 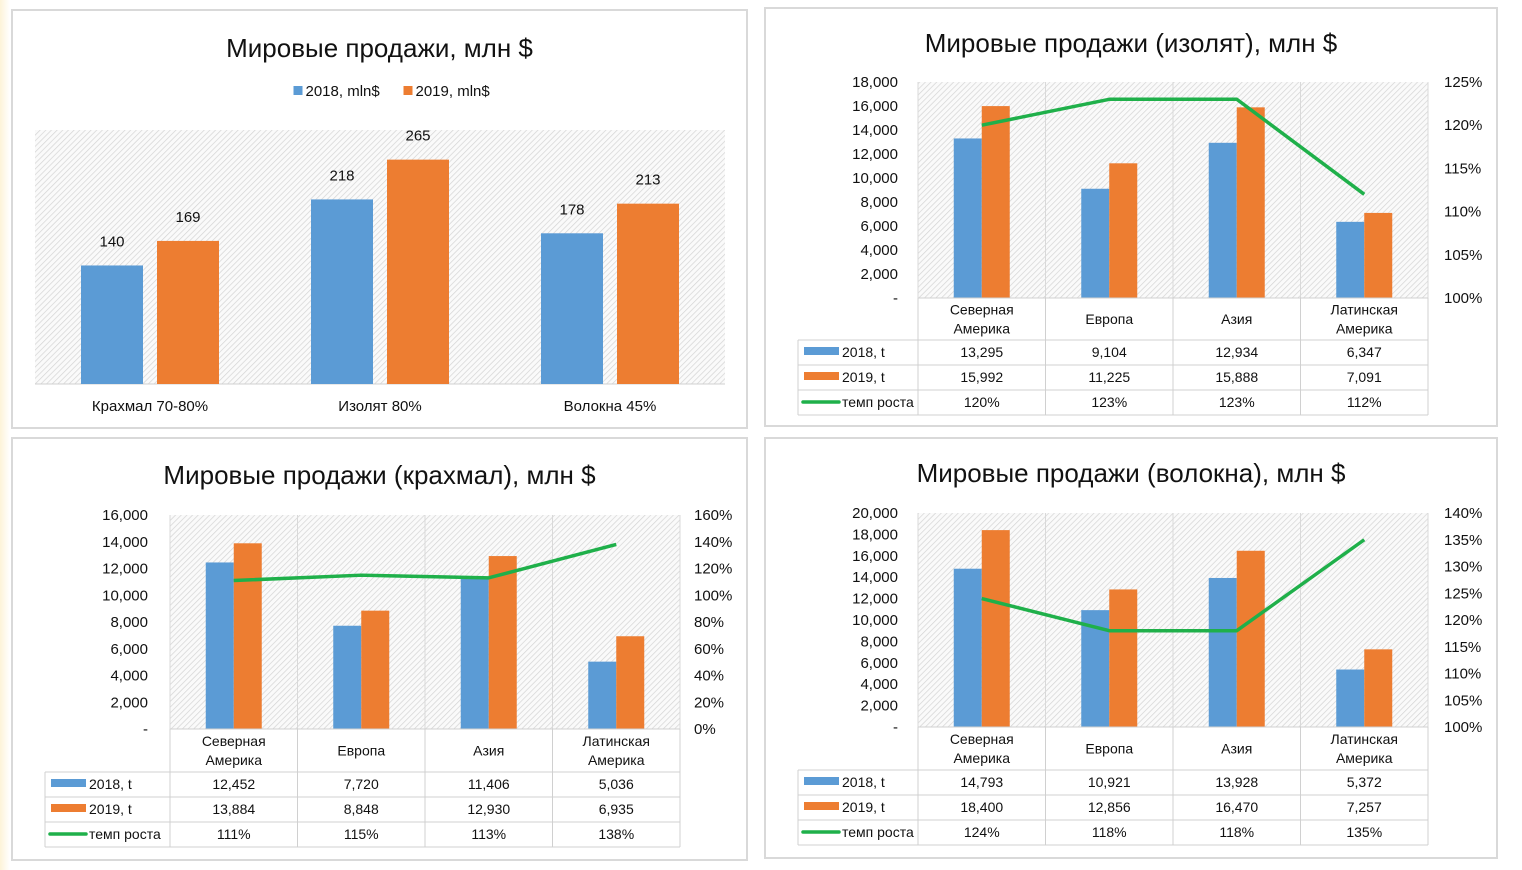 What do you see at coordinates (1364, 352) in the screenshot?
I see `table-cell: 6,347` at bounding box center [1364, 352].